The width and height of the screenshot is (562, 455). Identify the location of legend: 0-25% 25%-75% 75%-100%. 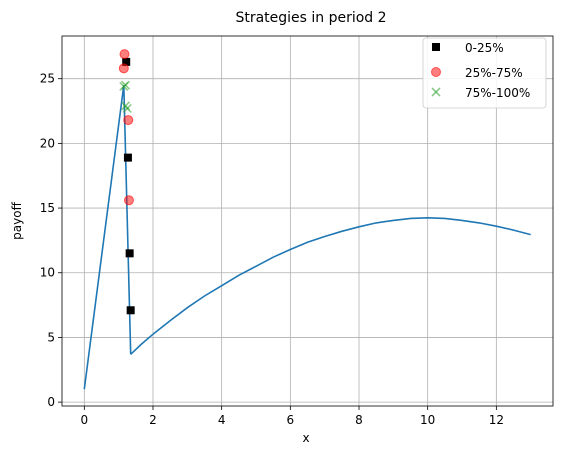
(484, 73).